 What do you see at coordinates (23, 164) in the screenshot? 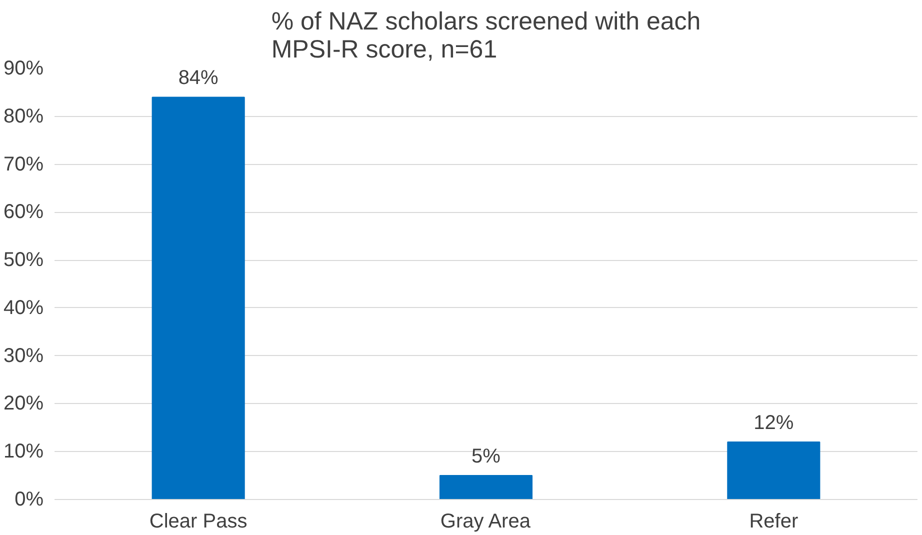
I see `y-tick-label: 70%` at bounding box center [23, 164].